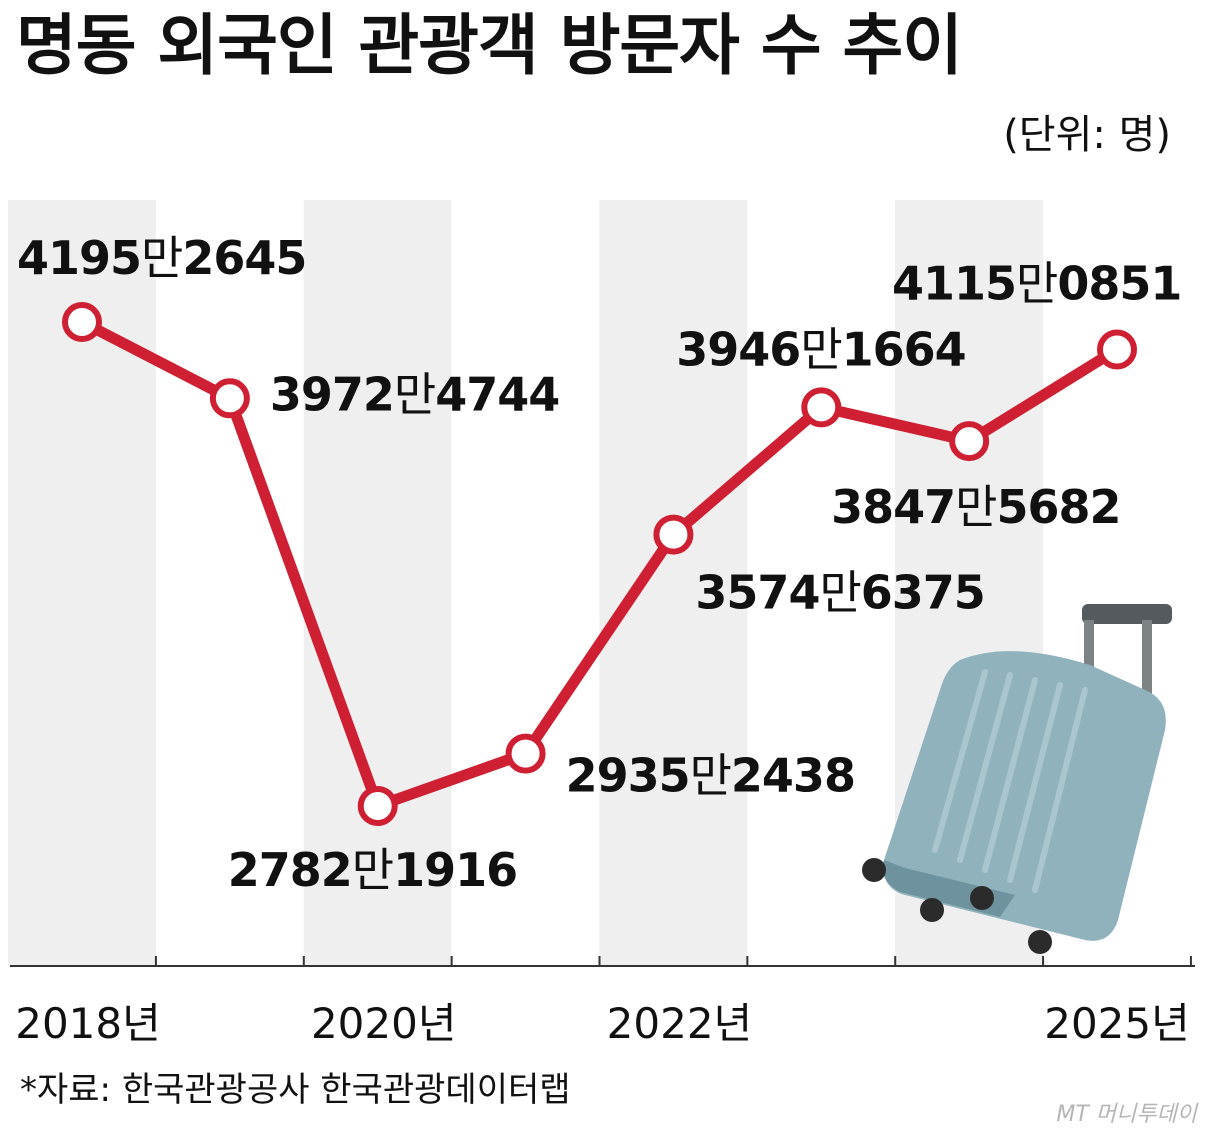 The image size is (1209, 1148). What do you see at coordinates (1010, 781) in the screenshot?
I see `suitcase-ribs` at bounding box center [1010, 781].